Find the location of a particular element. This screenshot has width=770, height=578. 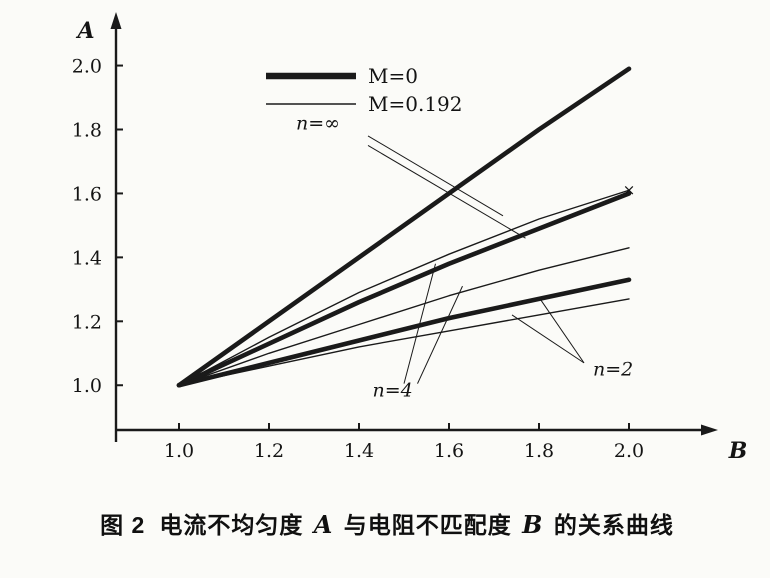

annotation-label: n=4 is located at coordinates (393, 390).